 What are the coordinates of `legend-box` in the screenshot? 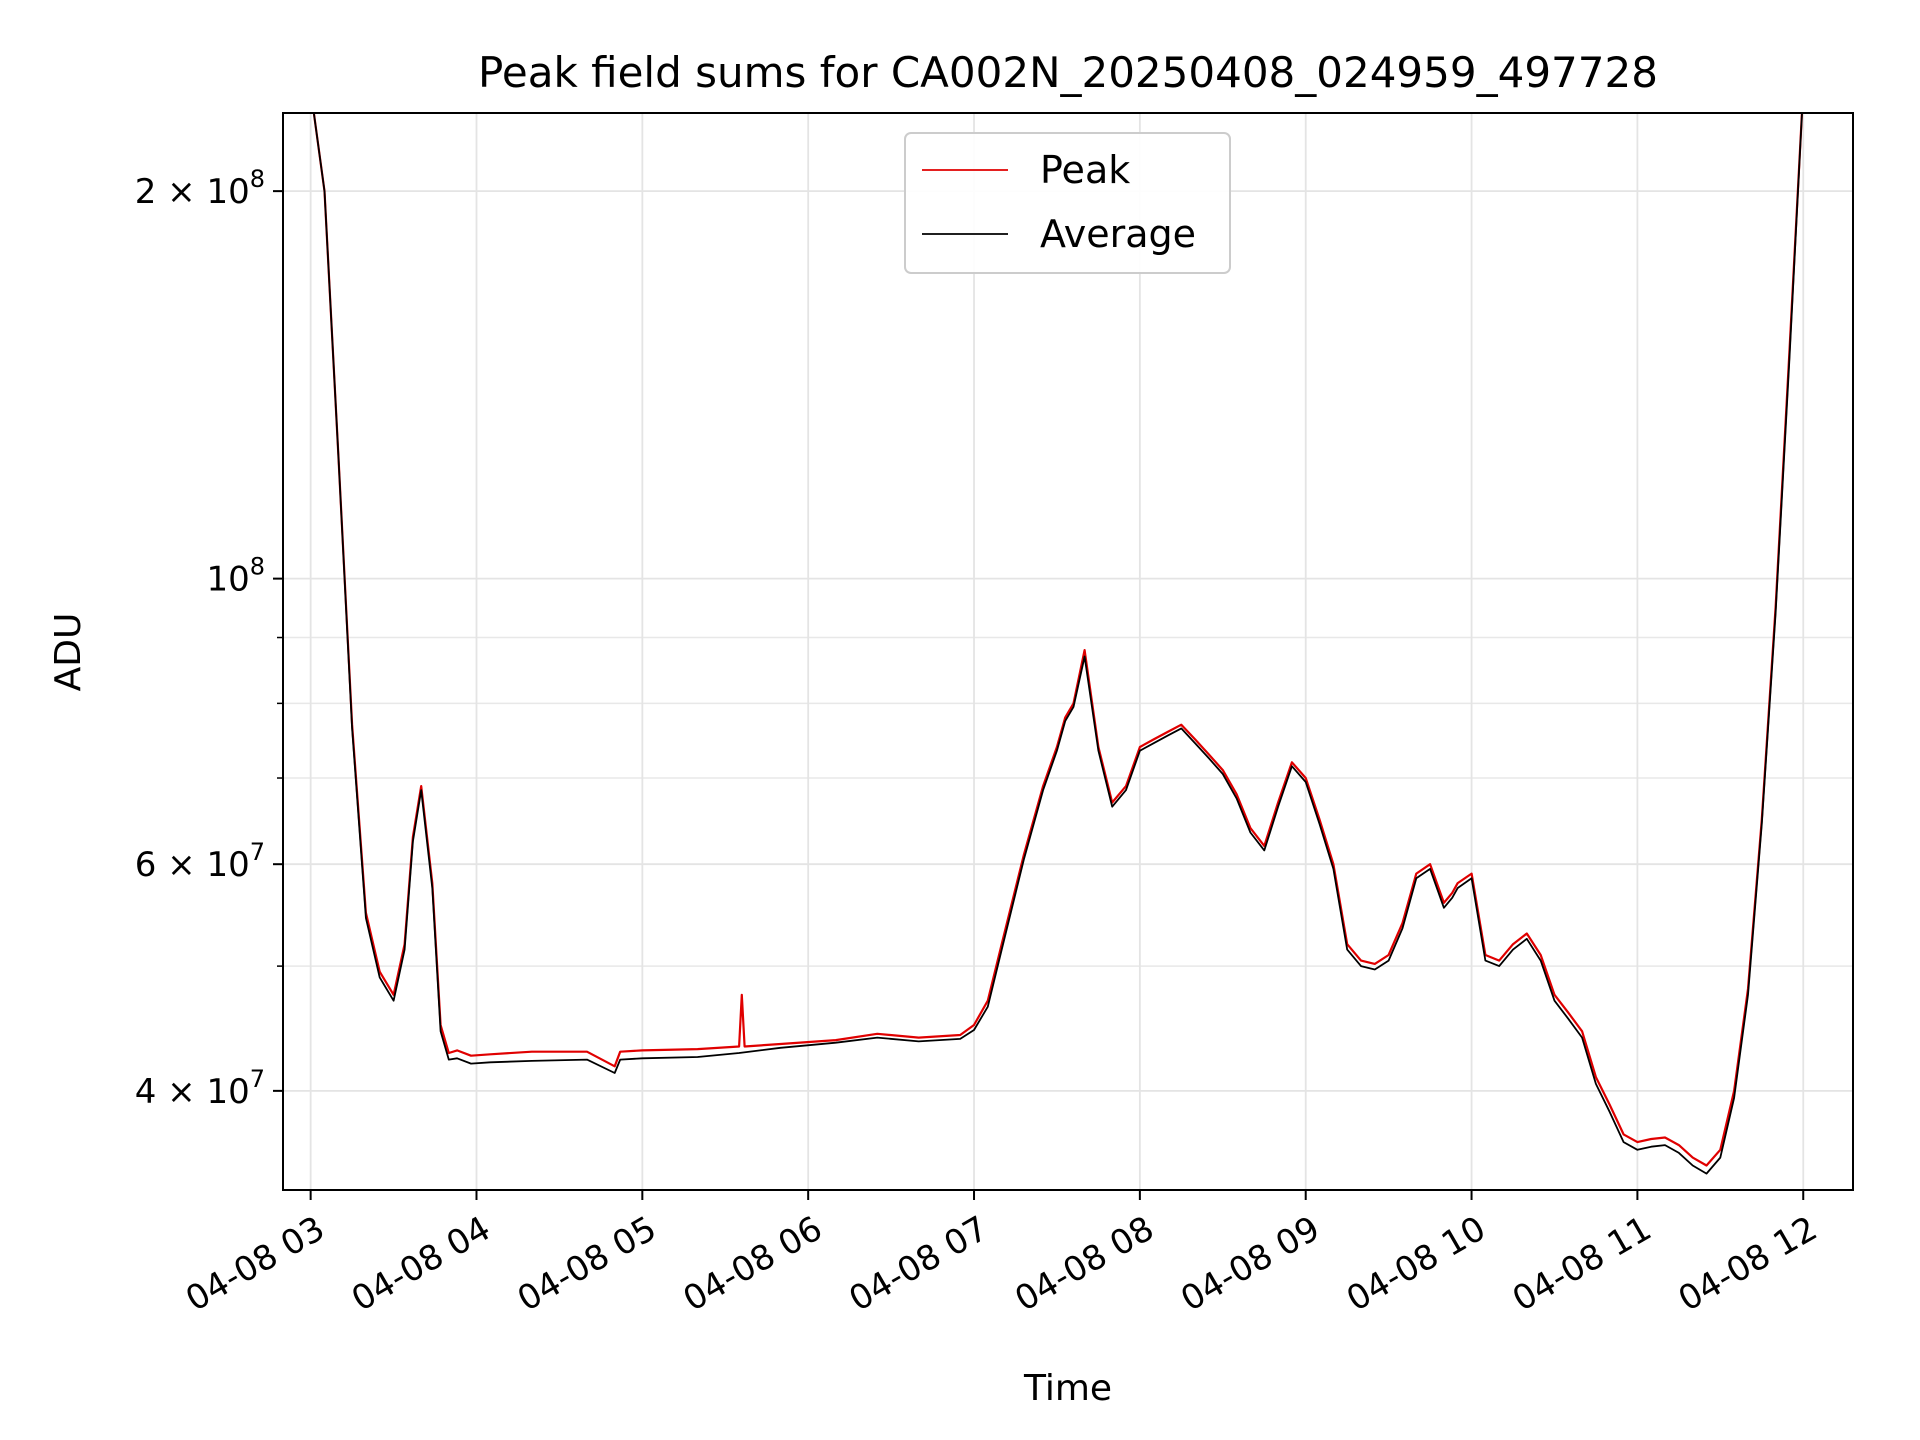 It's located at (1067, 203).